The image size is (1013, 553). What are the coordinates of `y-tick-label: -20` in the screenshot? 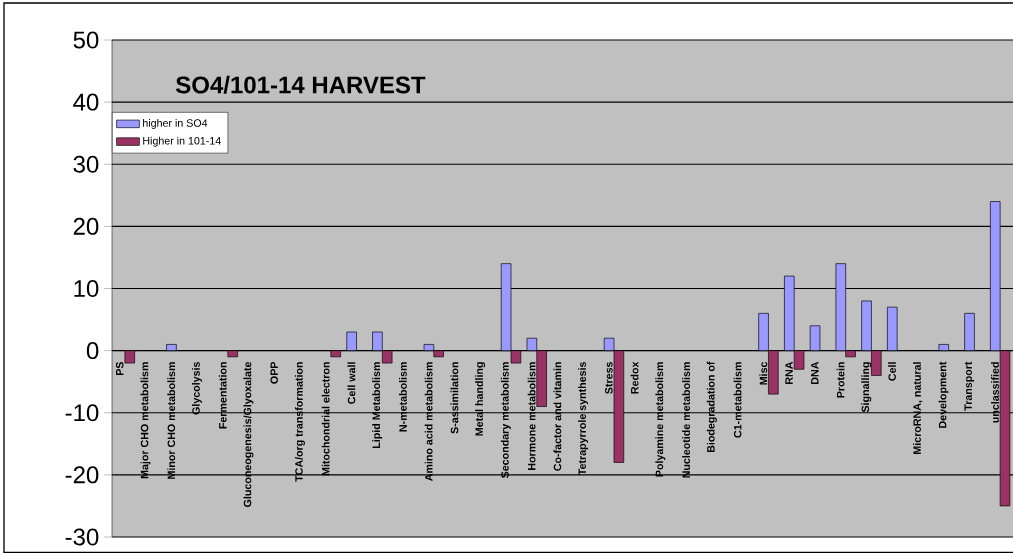 It's located at (82, 475).